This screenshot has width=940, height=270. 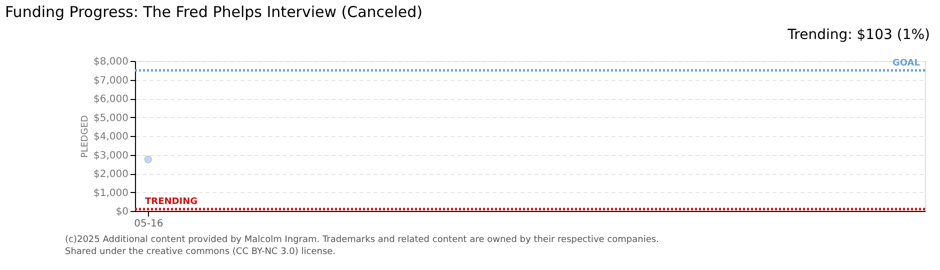 I want to click on chart-subtitle: Trending: $103 (1%), so click(x=858, y=35).